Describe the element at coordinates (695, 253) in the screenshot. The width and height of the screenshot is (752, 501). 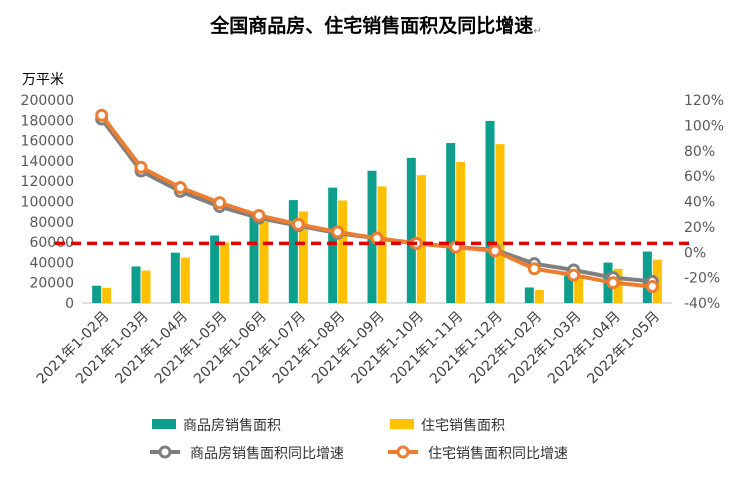
I see `y2-tick-label: 0%` at that location.